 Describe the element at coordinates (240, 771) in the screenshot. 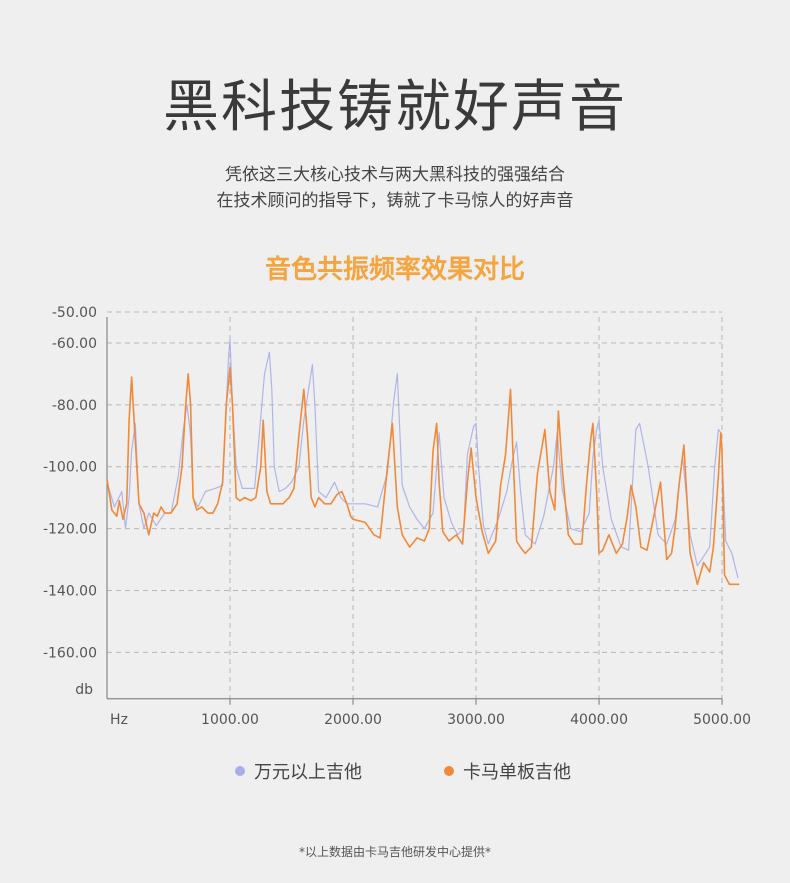

I see `legend-dot-premium` at that location.